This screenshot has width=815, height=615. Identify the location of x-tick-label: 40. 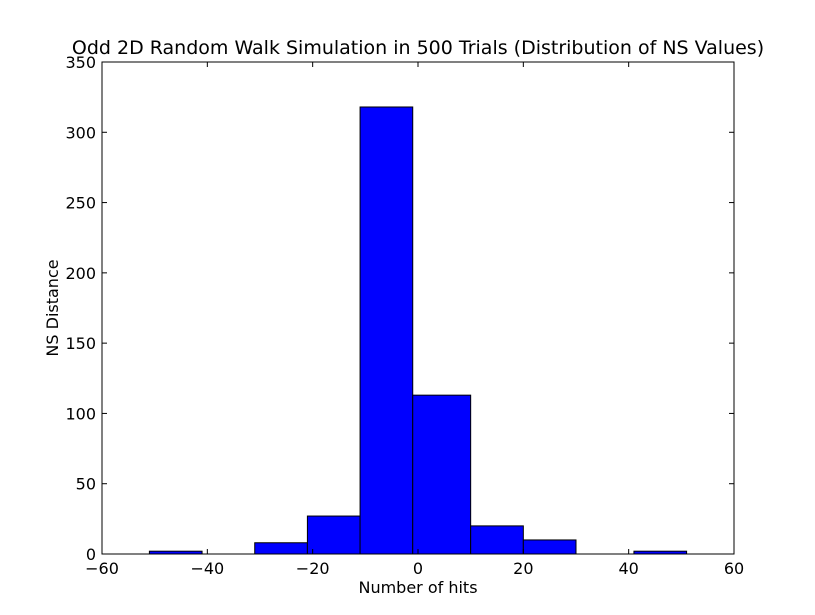
(628, 568).